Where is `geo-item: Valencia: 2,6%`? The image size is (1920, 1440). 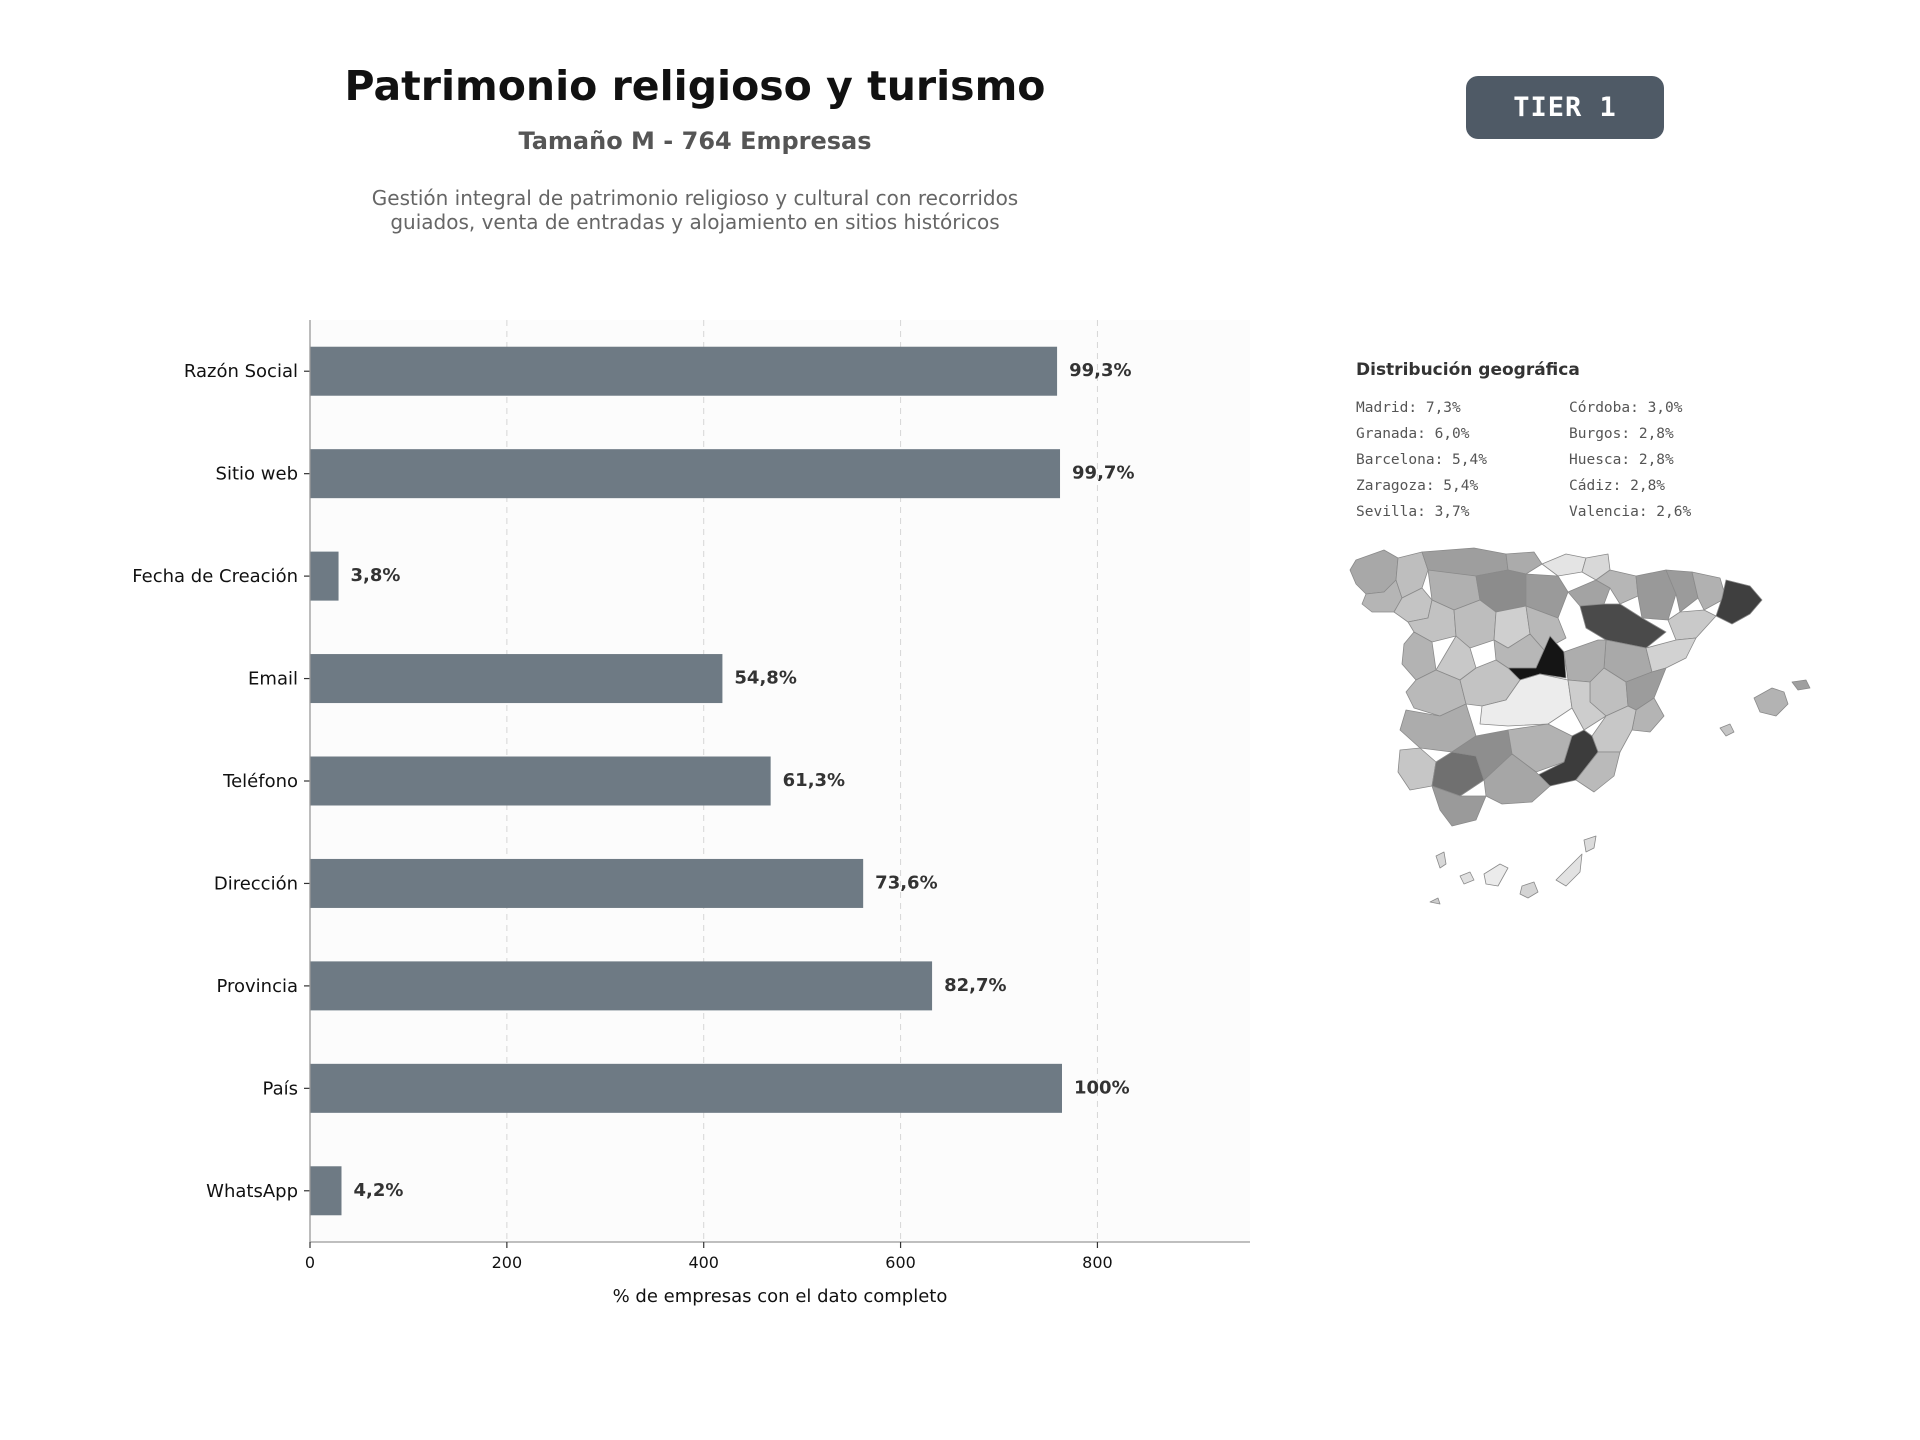 geo-item: Valencia: 2,6% is located at coordinates (1630, 512).